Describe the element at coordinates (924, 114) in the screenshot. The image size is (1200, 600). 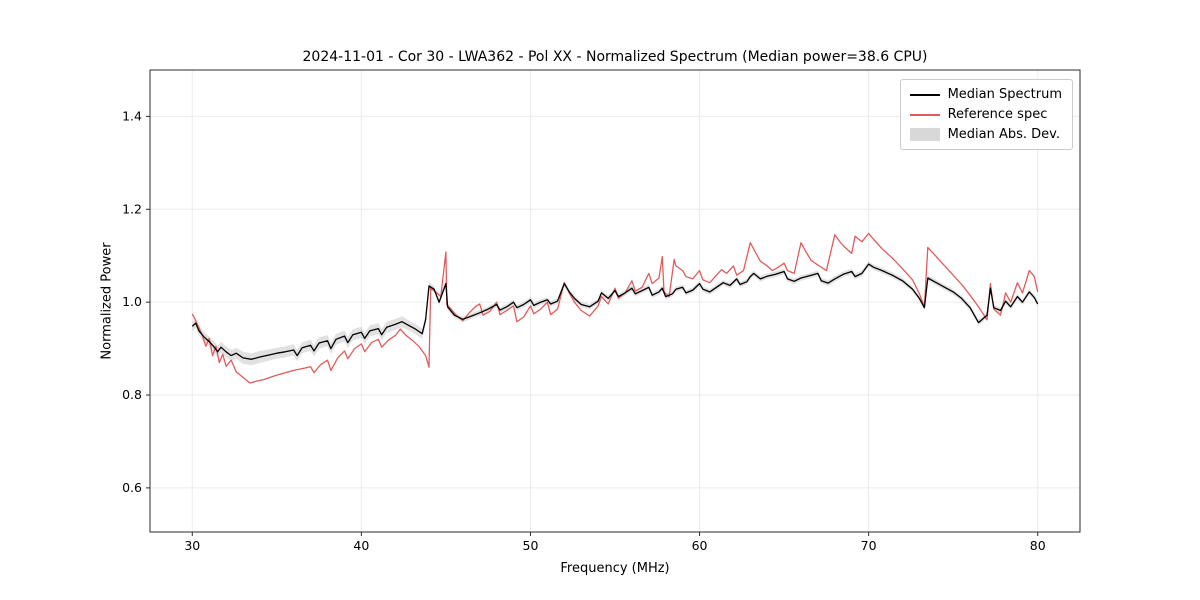
I see `reference-line-swatch` at that location.